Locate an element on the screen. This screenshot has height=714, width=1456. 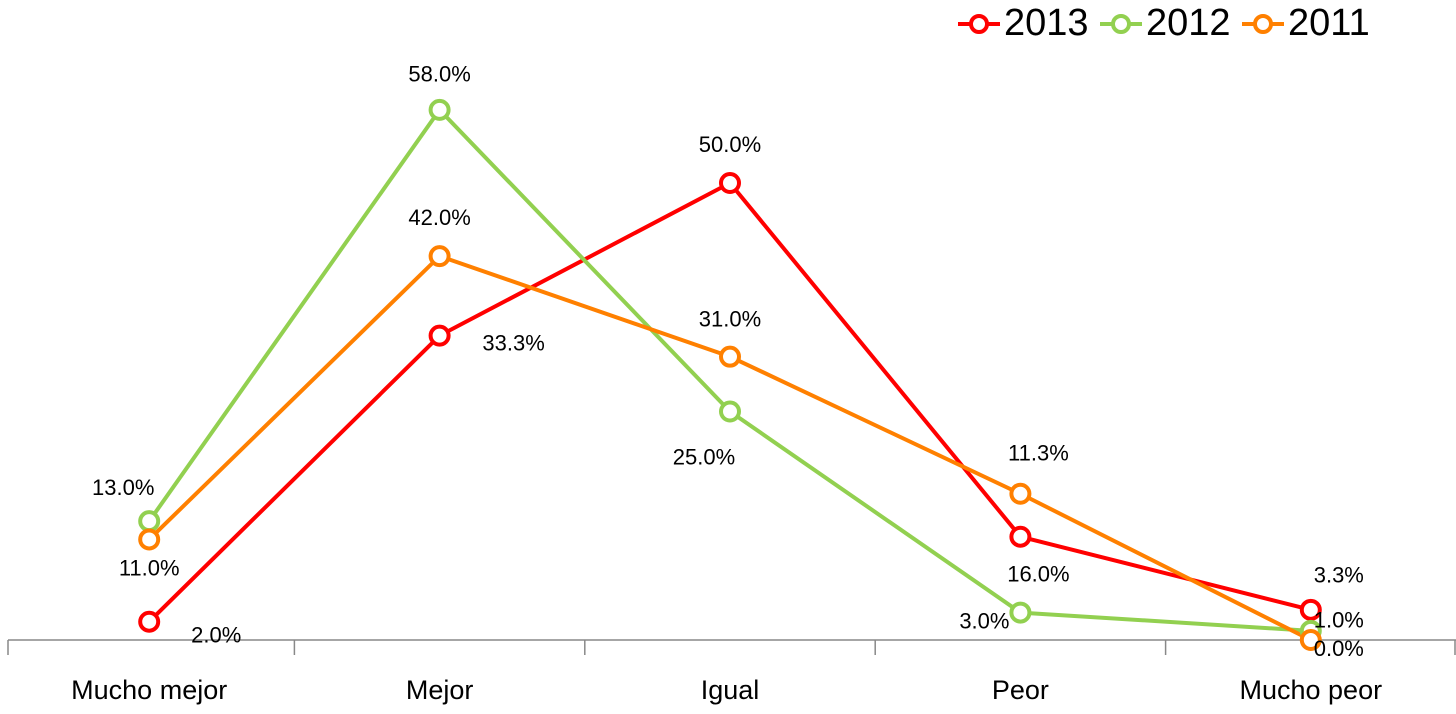
data-label: 11.0% is located at coordinates (149, 567).